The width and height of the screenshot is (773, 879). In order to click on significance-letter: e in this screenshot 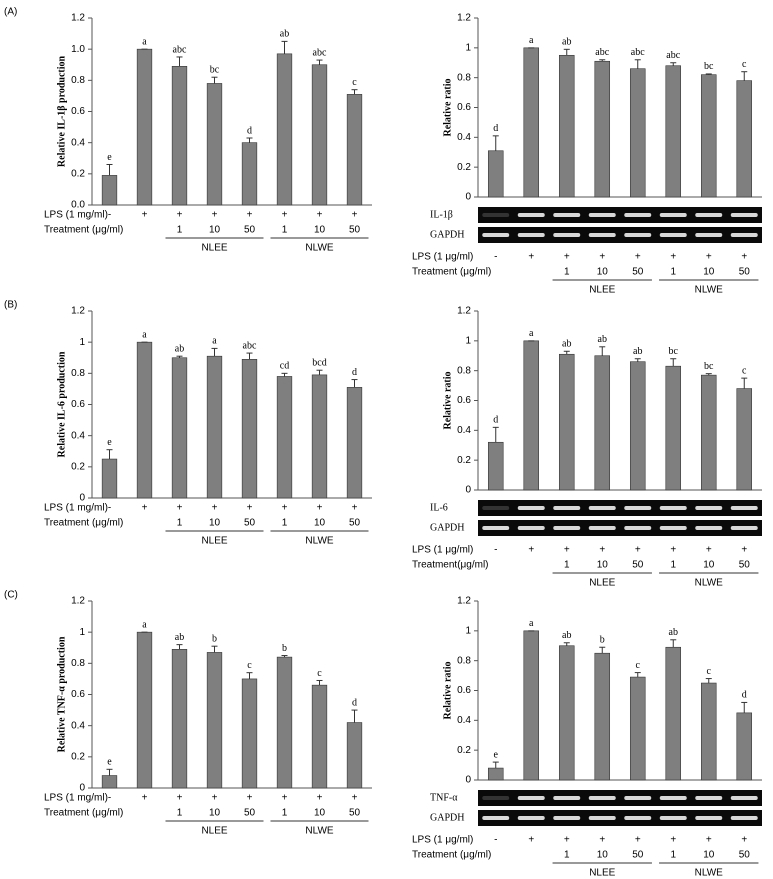, I will do `click(109, 762)`.